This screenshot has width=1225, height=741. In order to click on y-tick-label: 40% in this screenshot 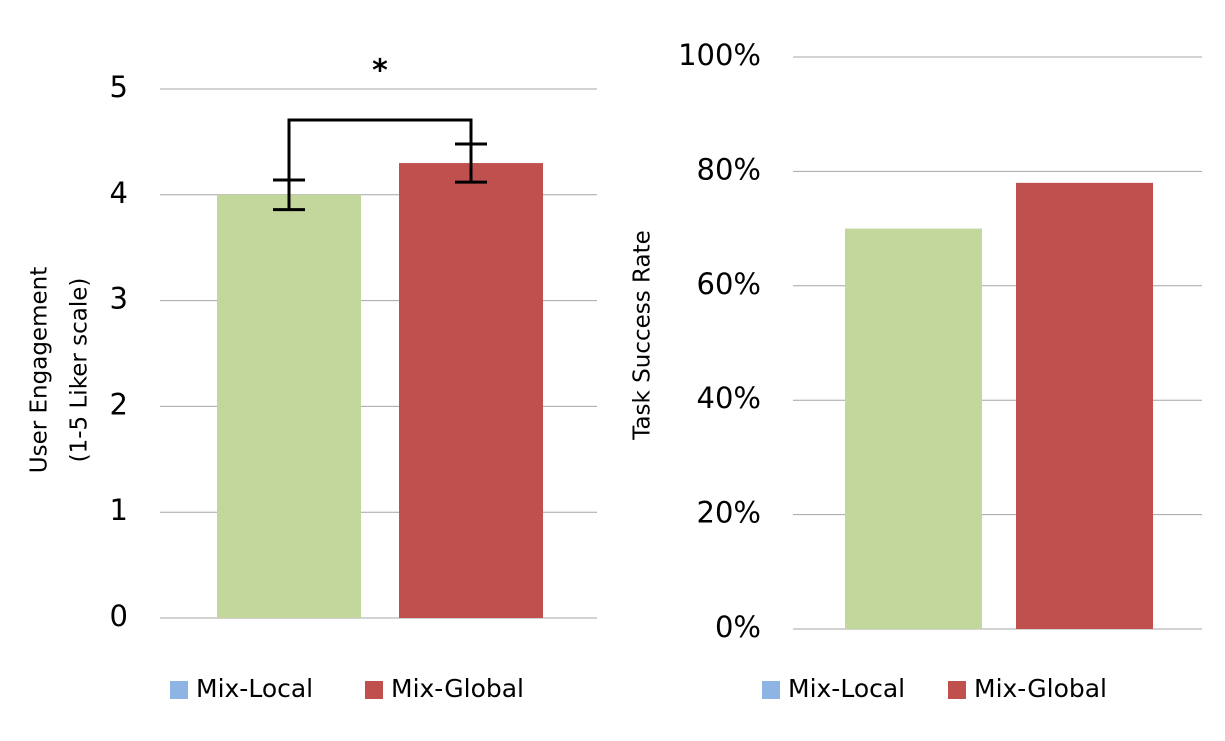, I will do `click(729, 398)`.